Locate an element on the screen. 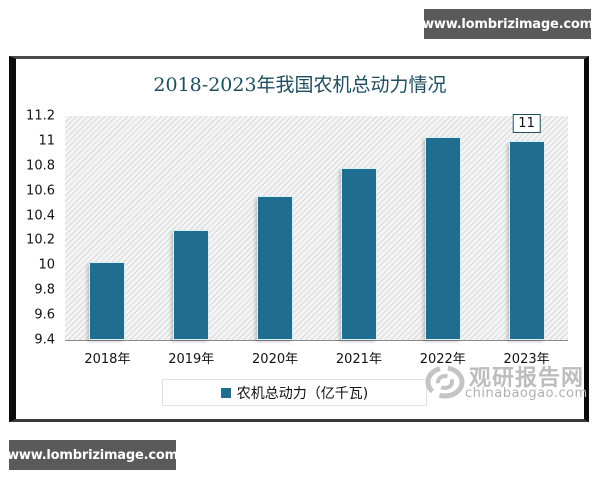 This screenshot has height=480, width=600. swirl-logo-icon is located at coordinates (445, 382).